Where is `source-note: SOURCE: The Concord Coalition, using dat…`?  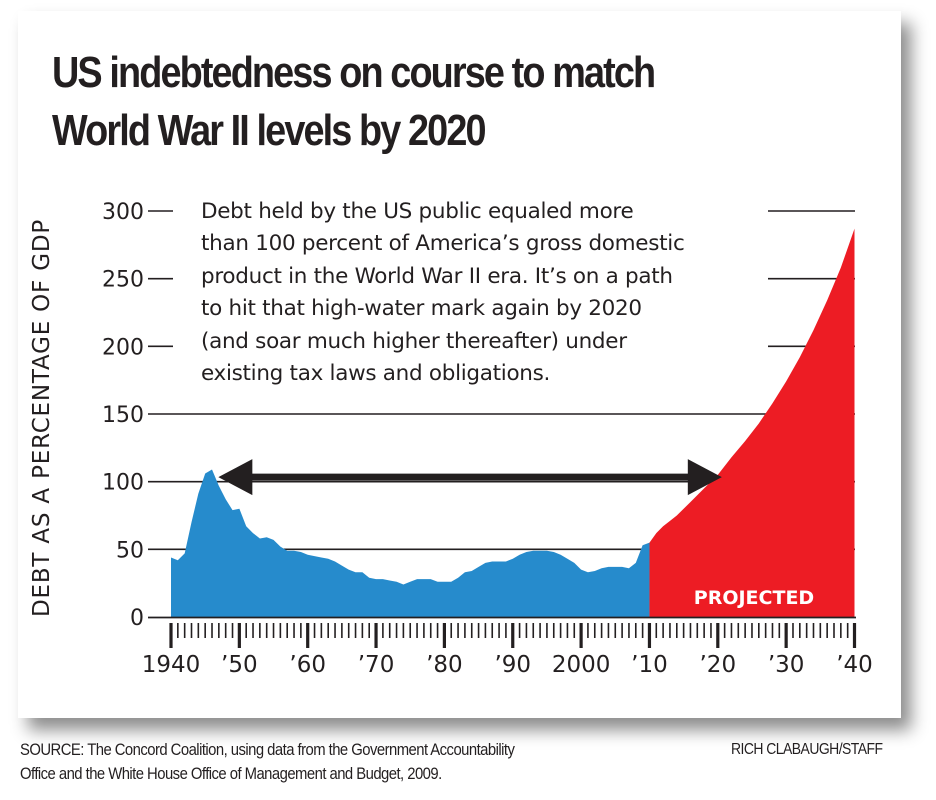
source-note: SOURCE: The Concord Coalition, using dat… is located at coordinates (267, 762).